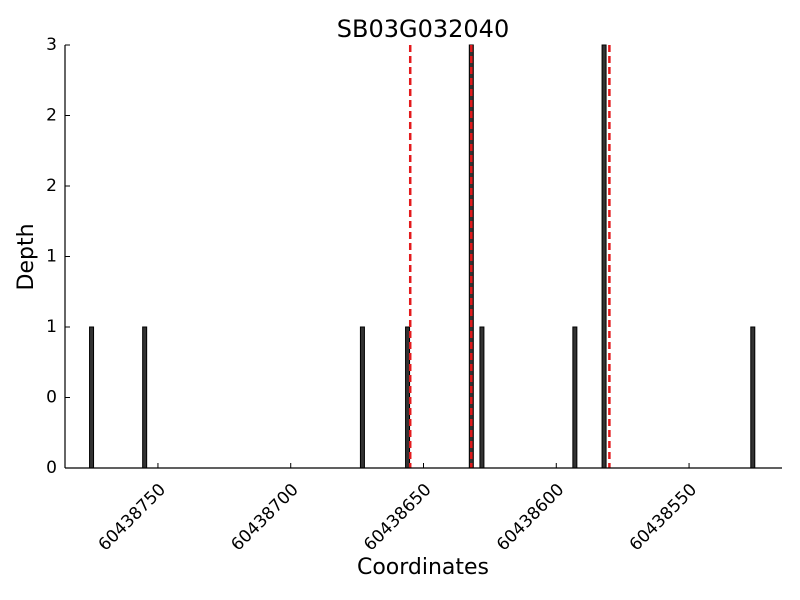  What do you see at coordinates (132, 517) in the screenshot?
I see `x-tick-label: 60438750` at bounding box center [132, 517].